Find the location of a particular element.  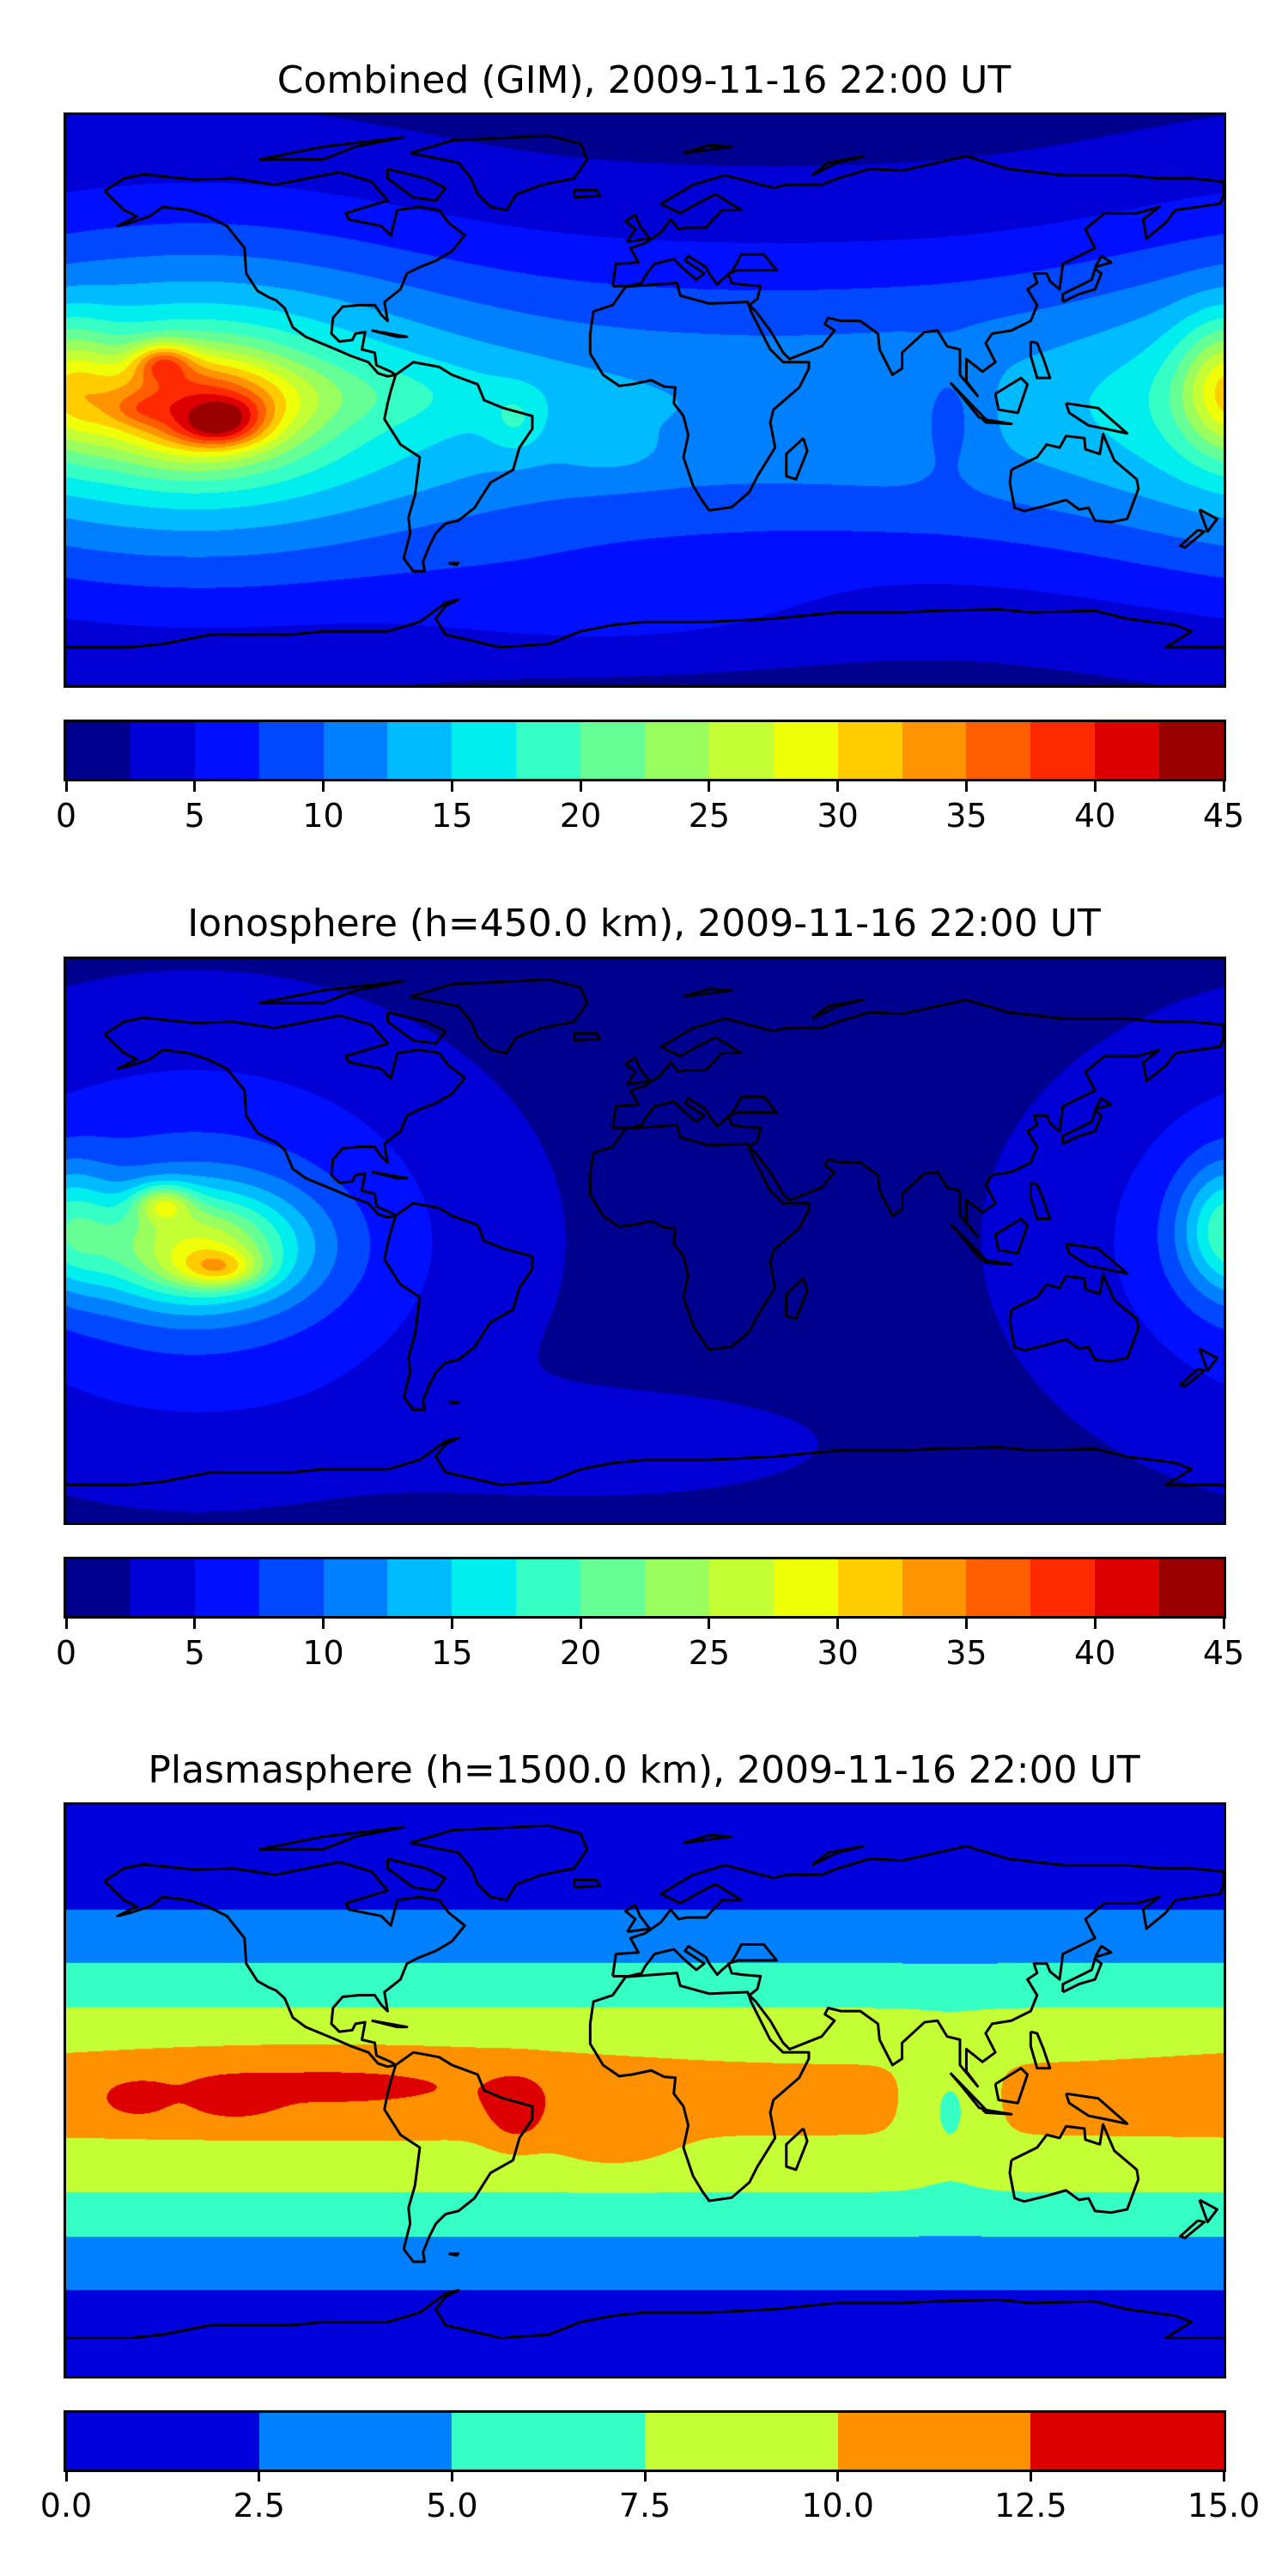

tick-label: 5.0 is located at coordinates (452, 2506).